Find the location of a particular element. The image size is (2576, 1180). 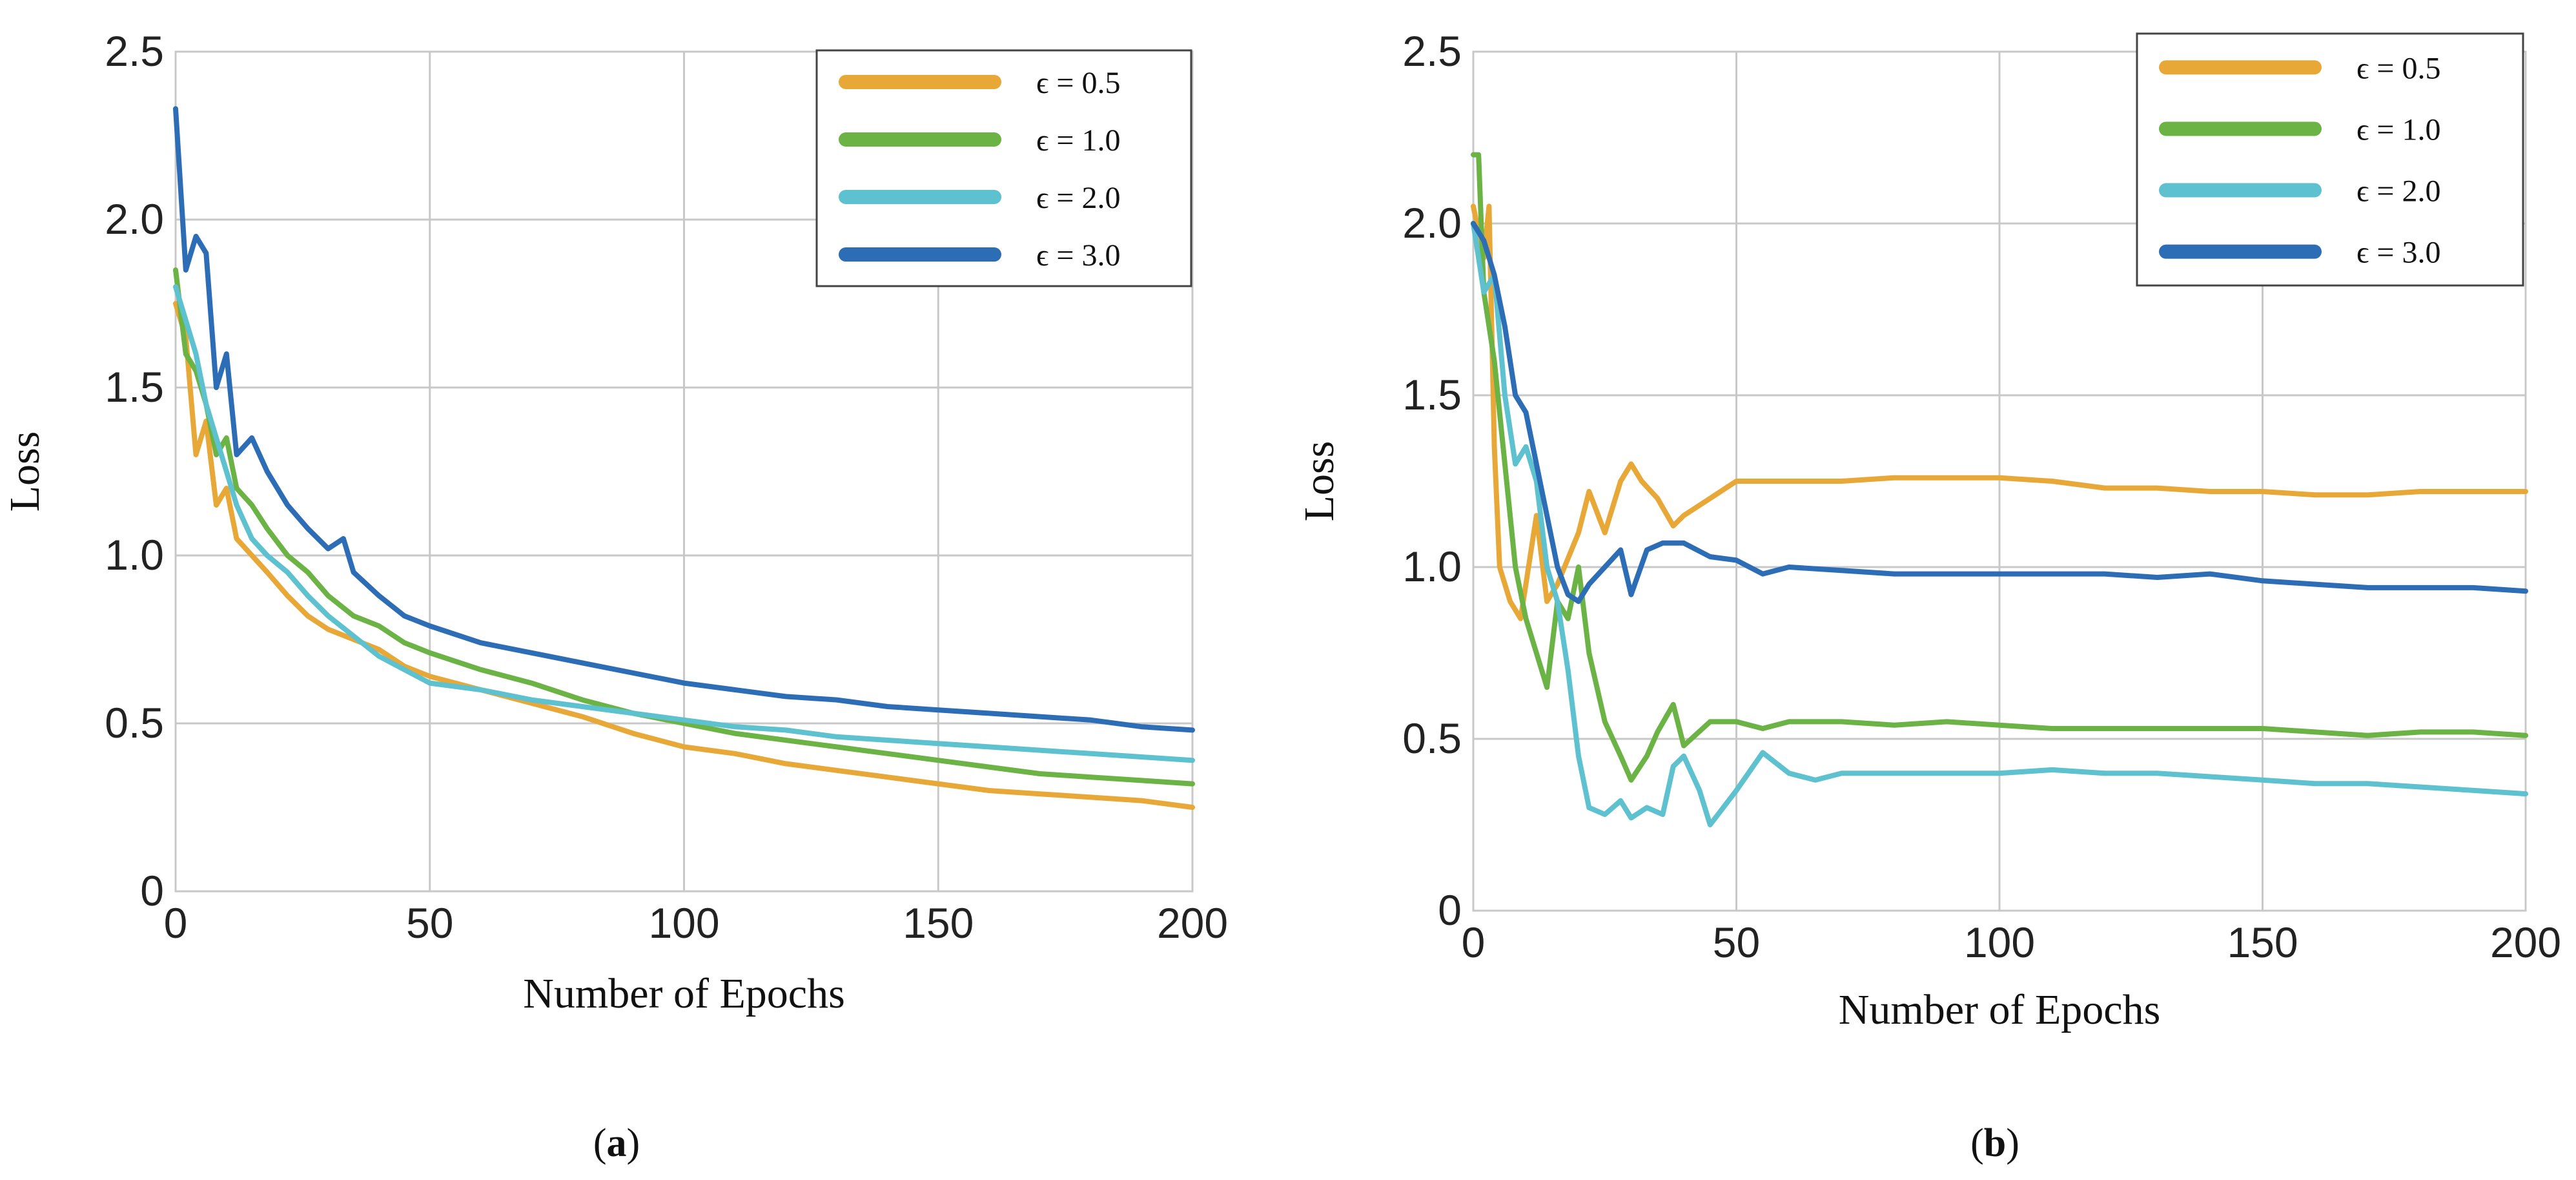

x-axis-title-b: Number of Epochs is located at coordinates (2000, 1009).